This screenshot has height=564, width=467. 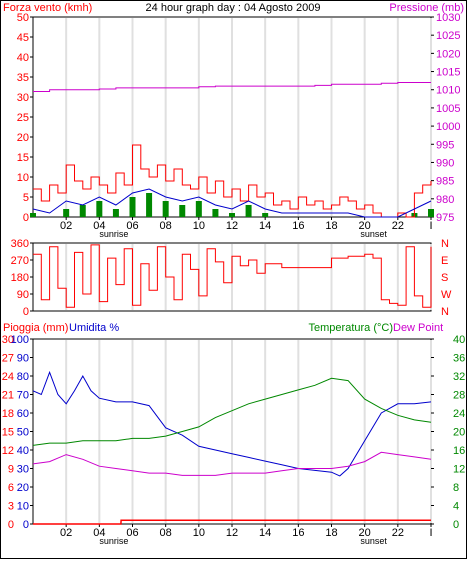 I want to click on temperature-axis-y-tick-label: 4, so click(x=456, y=507).